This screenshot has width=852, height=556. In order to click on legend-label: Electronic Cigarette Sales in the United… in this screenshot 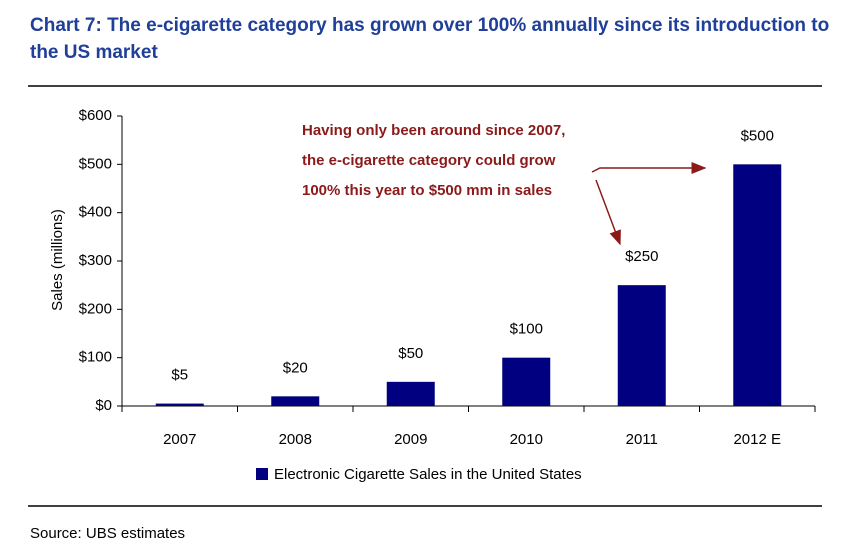, I will do `click(428, 474)`.